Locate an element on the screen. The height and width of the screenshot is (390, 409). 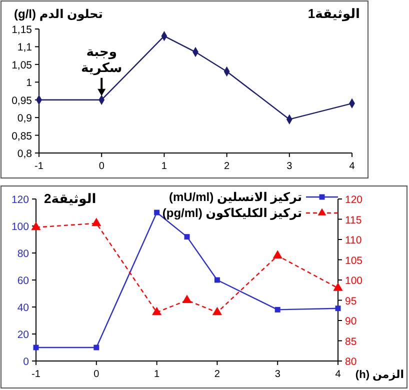
y2-tick-label: 95 is located at coordinates (351, 301).